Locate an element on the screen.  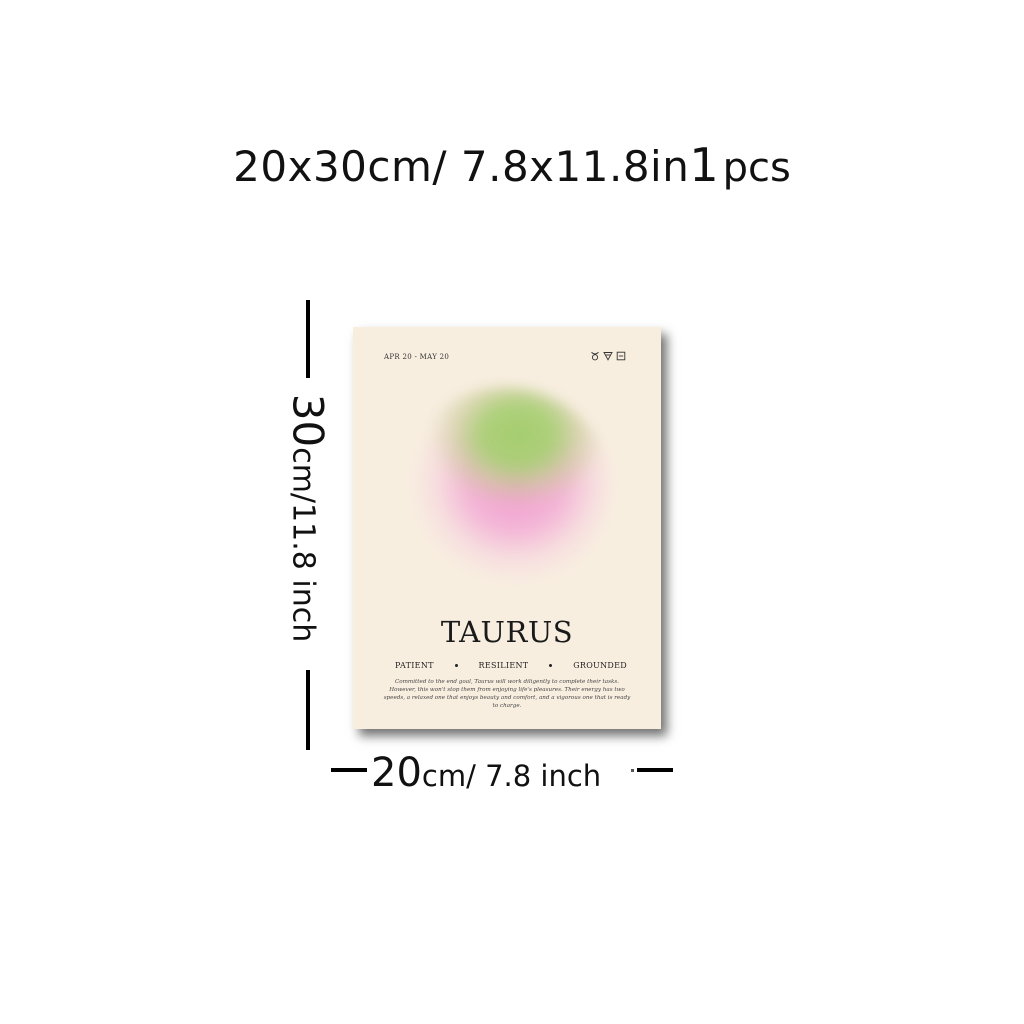
trait-patient: PATIENT is located at coordinates (414, 665).